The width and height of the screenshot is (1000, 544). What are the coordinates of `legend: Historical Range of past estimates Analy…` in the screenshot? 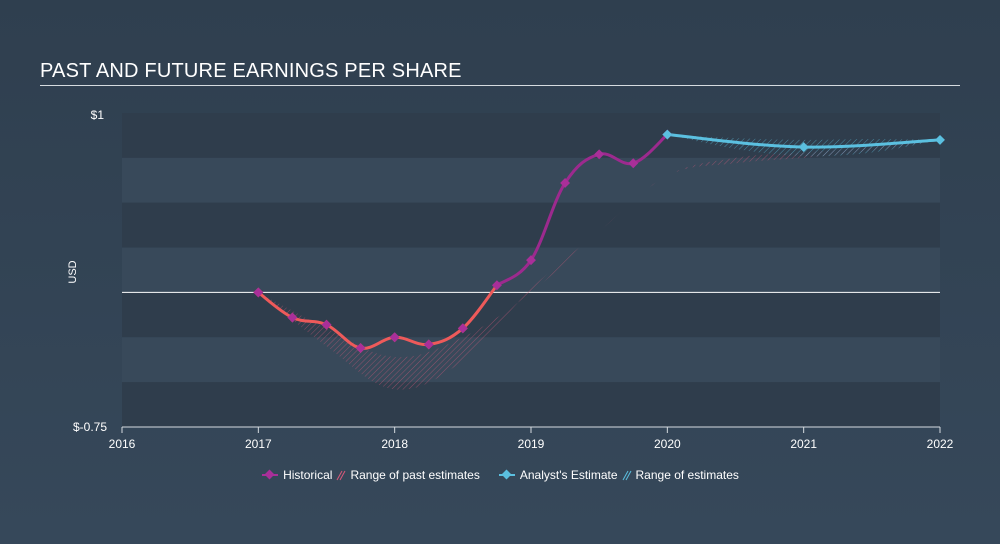 It's located at (500, 475).